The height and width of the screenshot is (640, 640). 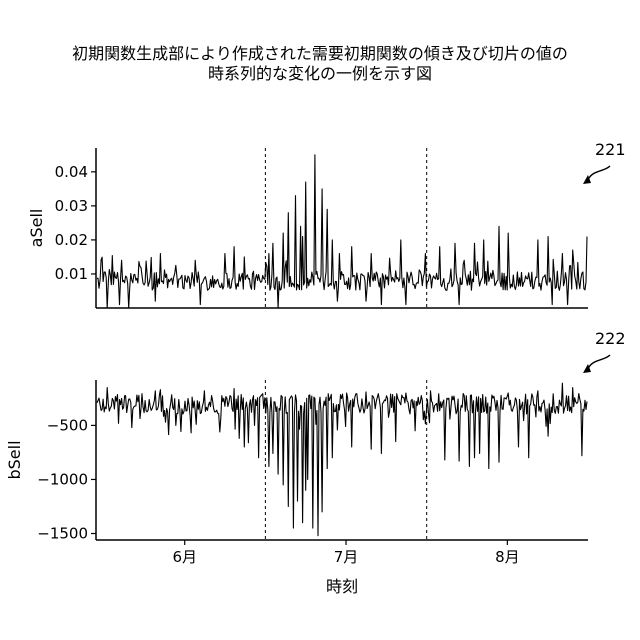 I want to click on bsell-ytick-label: −1000, so click(x=62, y=479).